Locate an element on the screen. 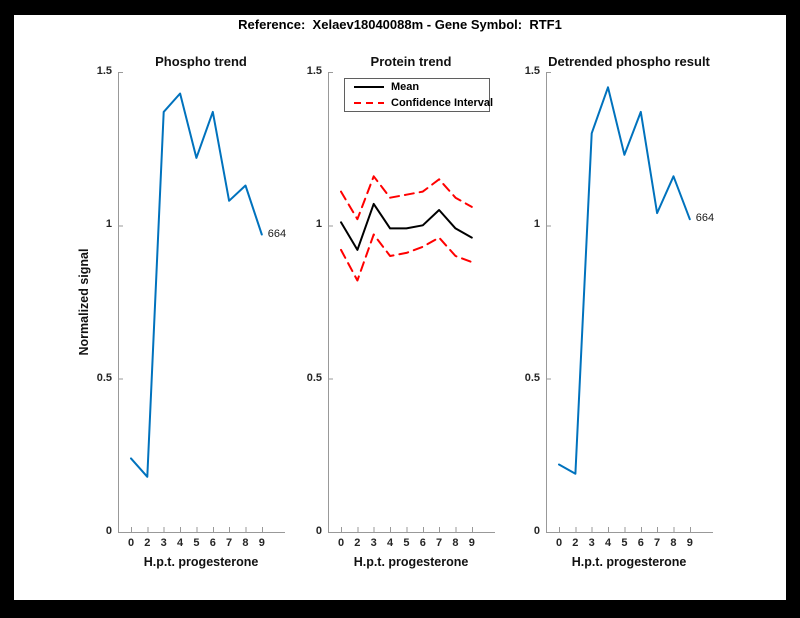  legend: Mean Confidence Interval is located at coordinates (418, 95).